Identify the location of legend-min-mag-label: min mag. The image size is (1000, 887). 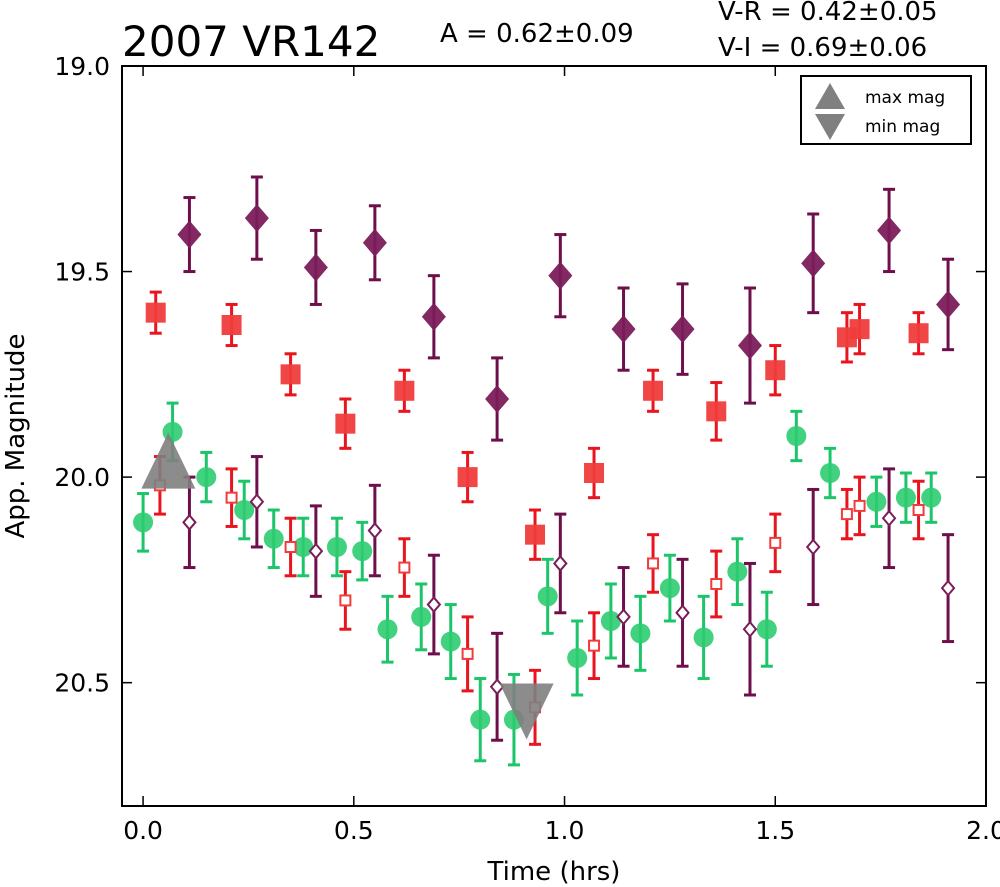
(902, 127).